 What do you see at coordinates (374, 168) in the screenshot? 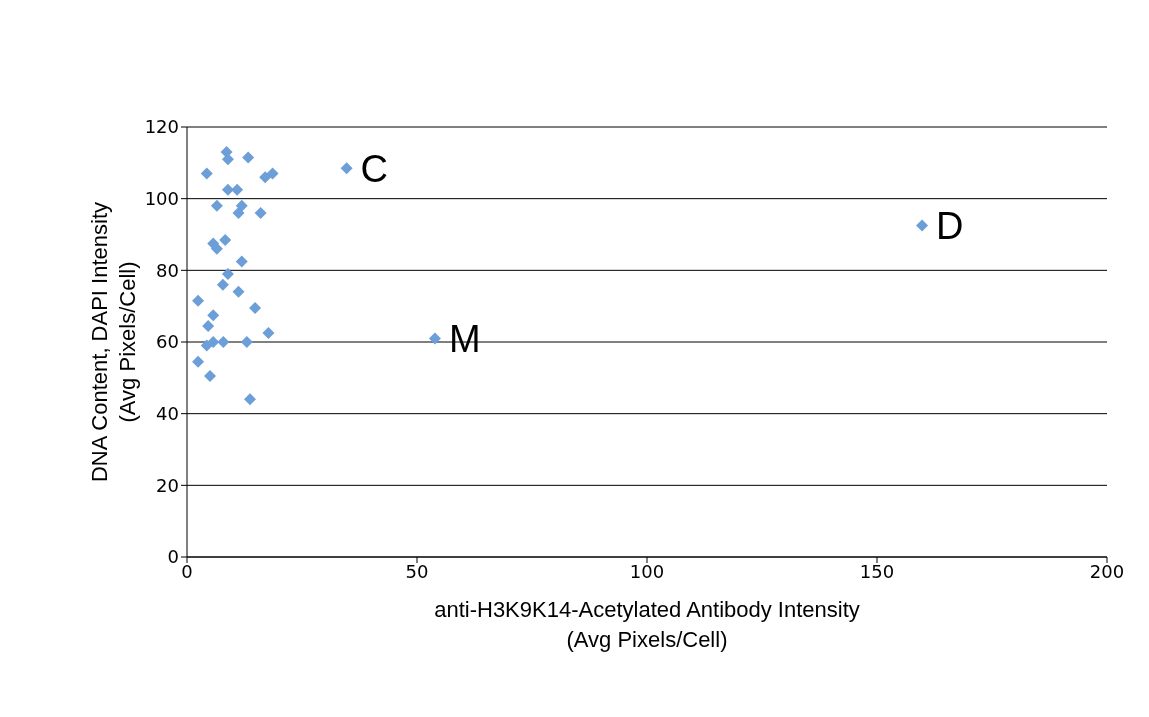
I see `annotation: C` at bounding box center [374, 168].